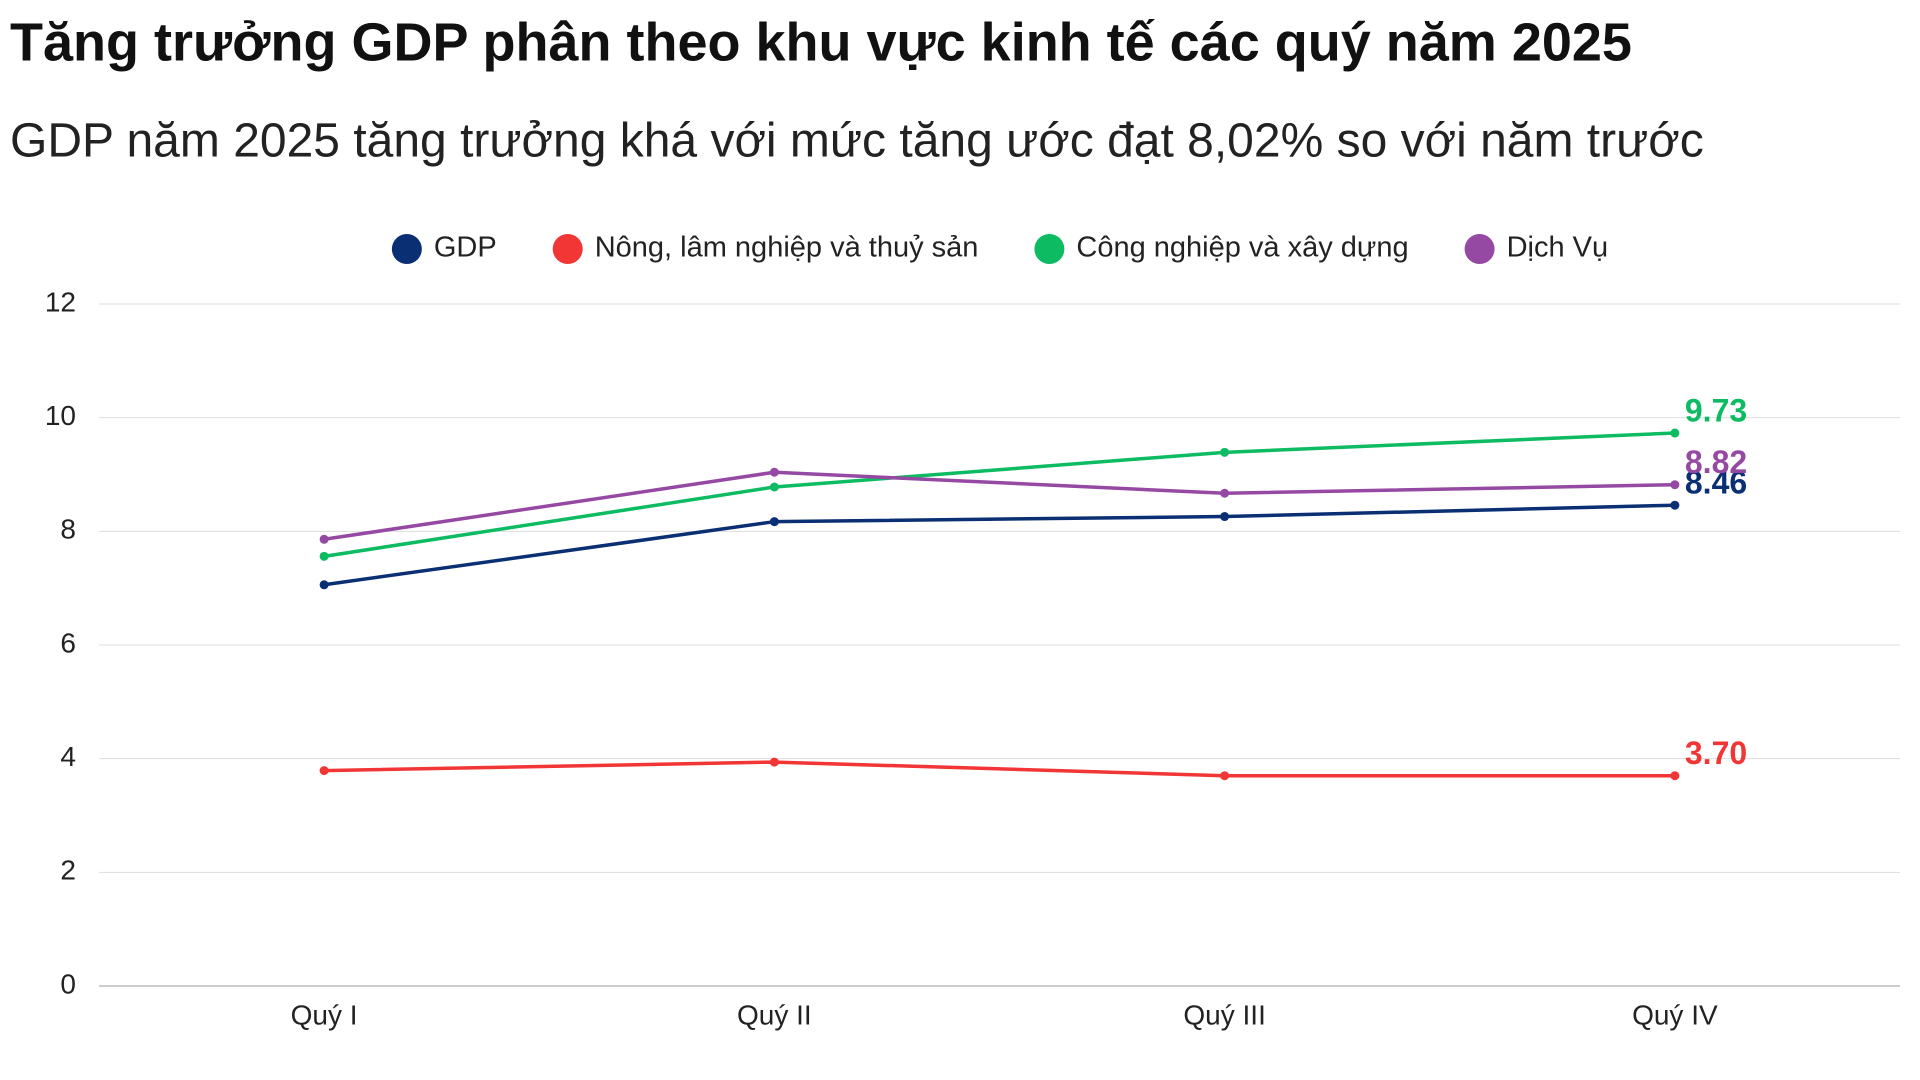  What do you see at coordinates (1716, 462) in the screenshot?
I see `data-label: 8.82` at bounding box center [1716, 462].